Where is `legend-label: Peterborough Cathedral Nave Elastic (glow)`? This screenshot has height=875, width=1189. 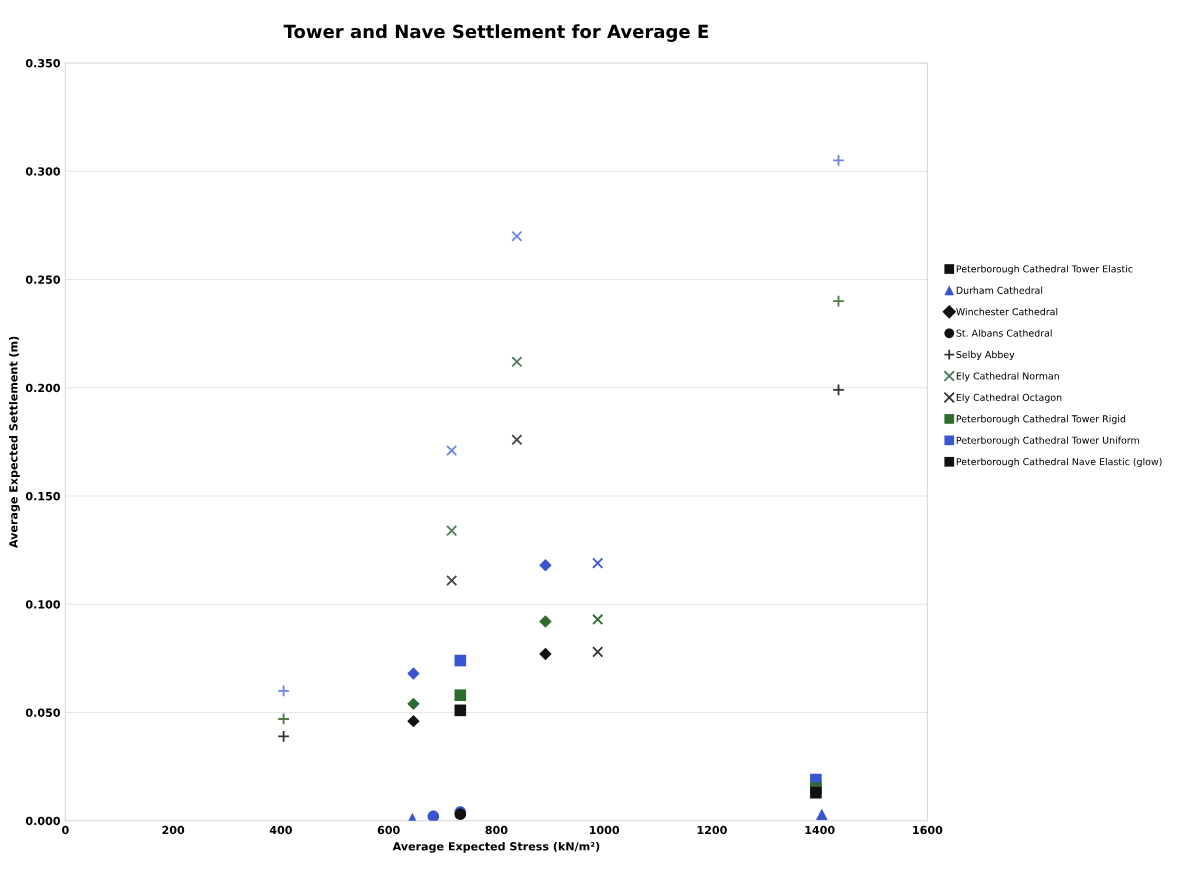 legend-label: Peterborough Cathedral Nave Elastic (glow) is located at coordinates (1059, 462).